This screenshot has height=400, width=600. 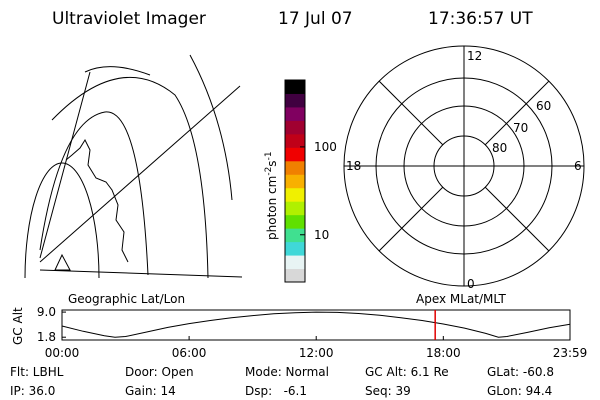 I want to click on mlt-label: 0, so click(x=471, y=284).